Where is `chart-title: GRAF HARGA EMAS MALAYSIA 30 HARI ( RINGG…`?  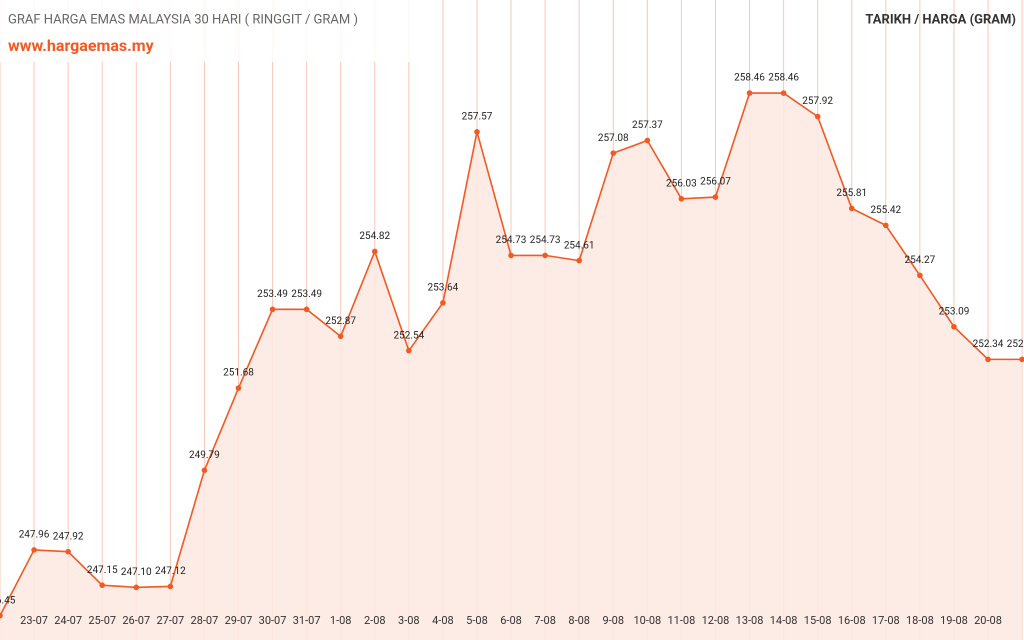 chart-title: GRAF HARGA EMAS MALAYSIA 30 HARI ( RINGG… is located at coordinates (183, 19).